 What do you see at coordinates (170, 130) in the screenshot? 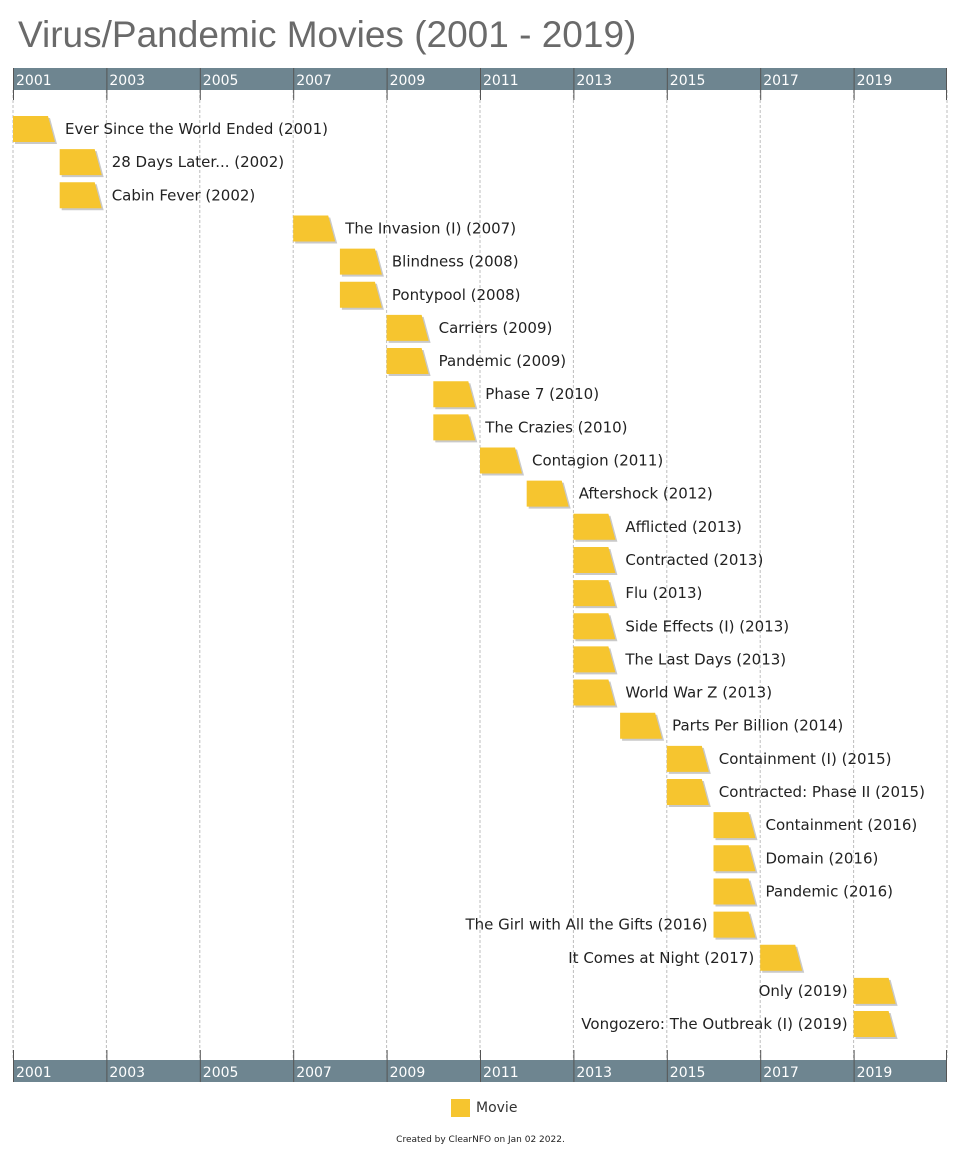
I see `movie-item: Ever Since the World Ended (2001)` at bounding box center [170, 130].